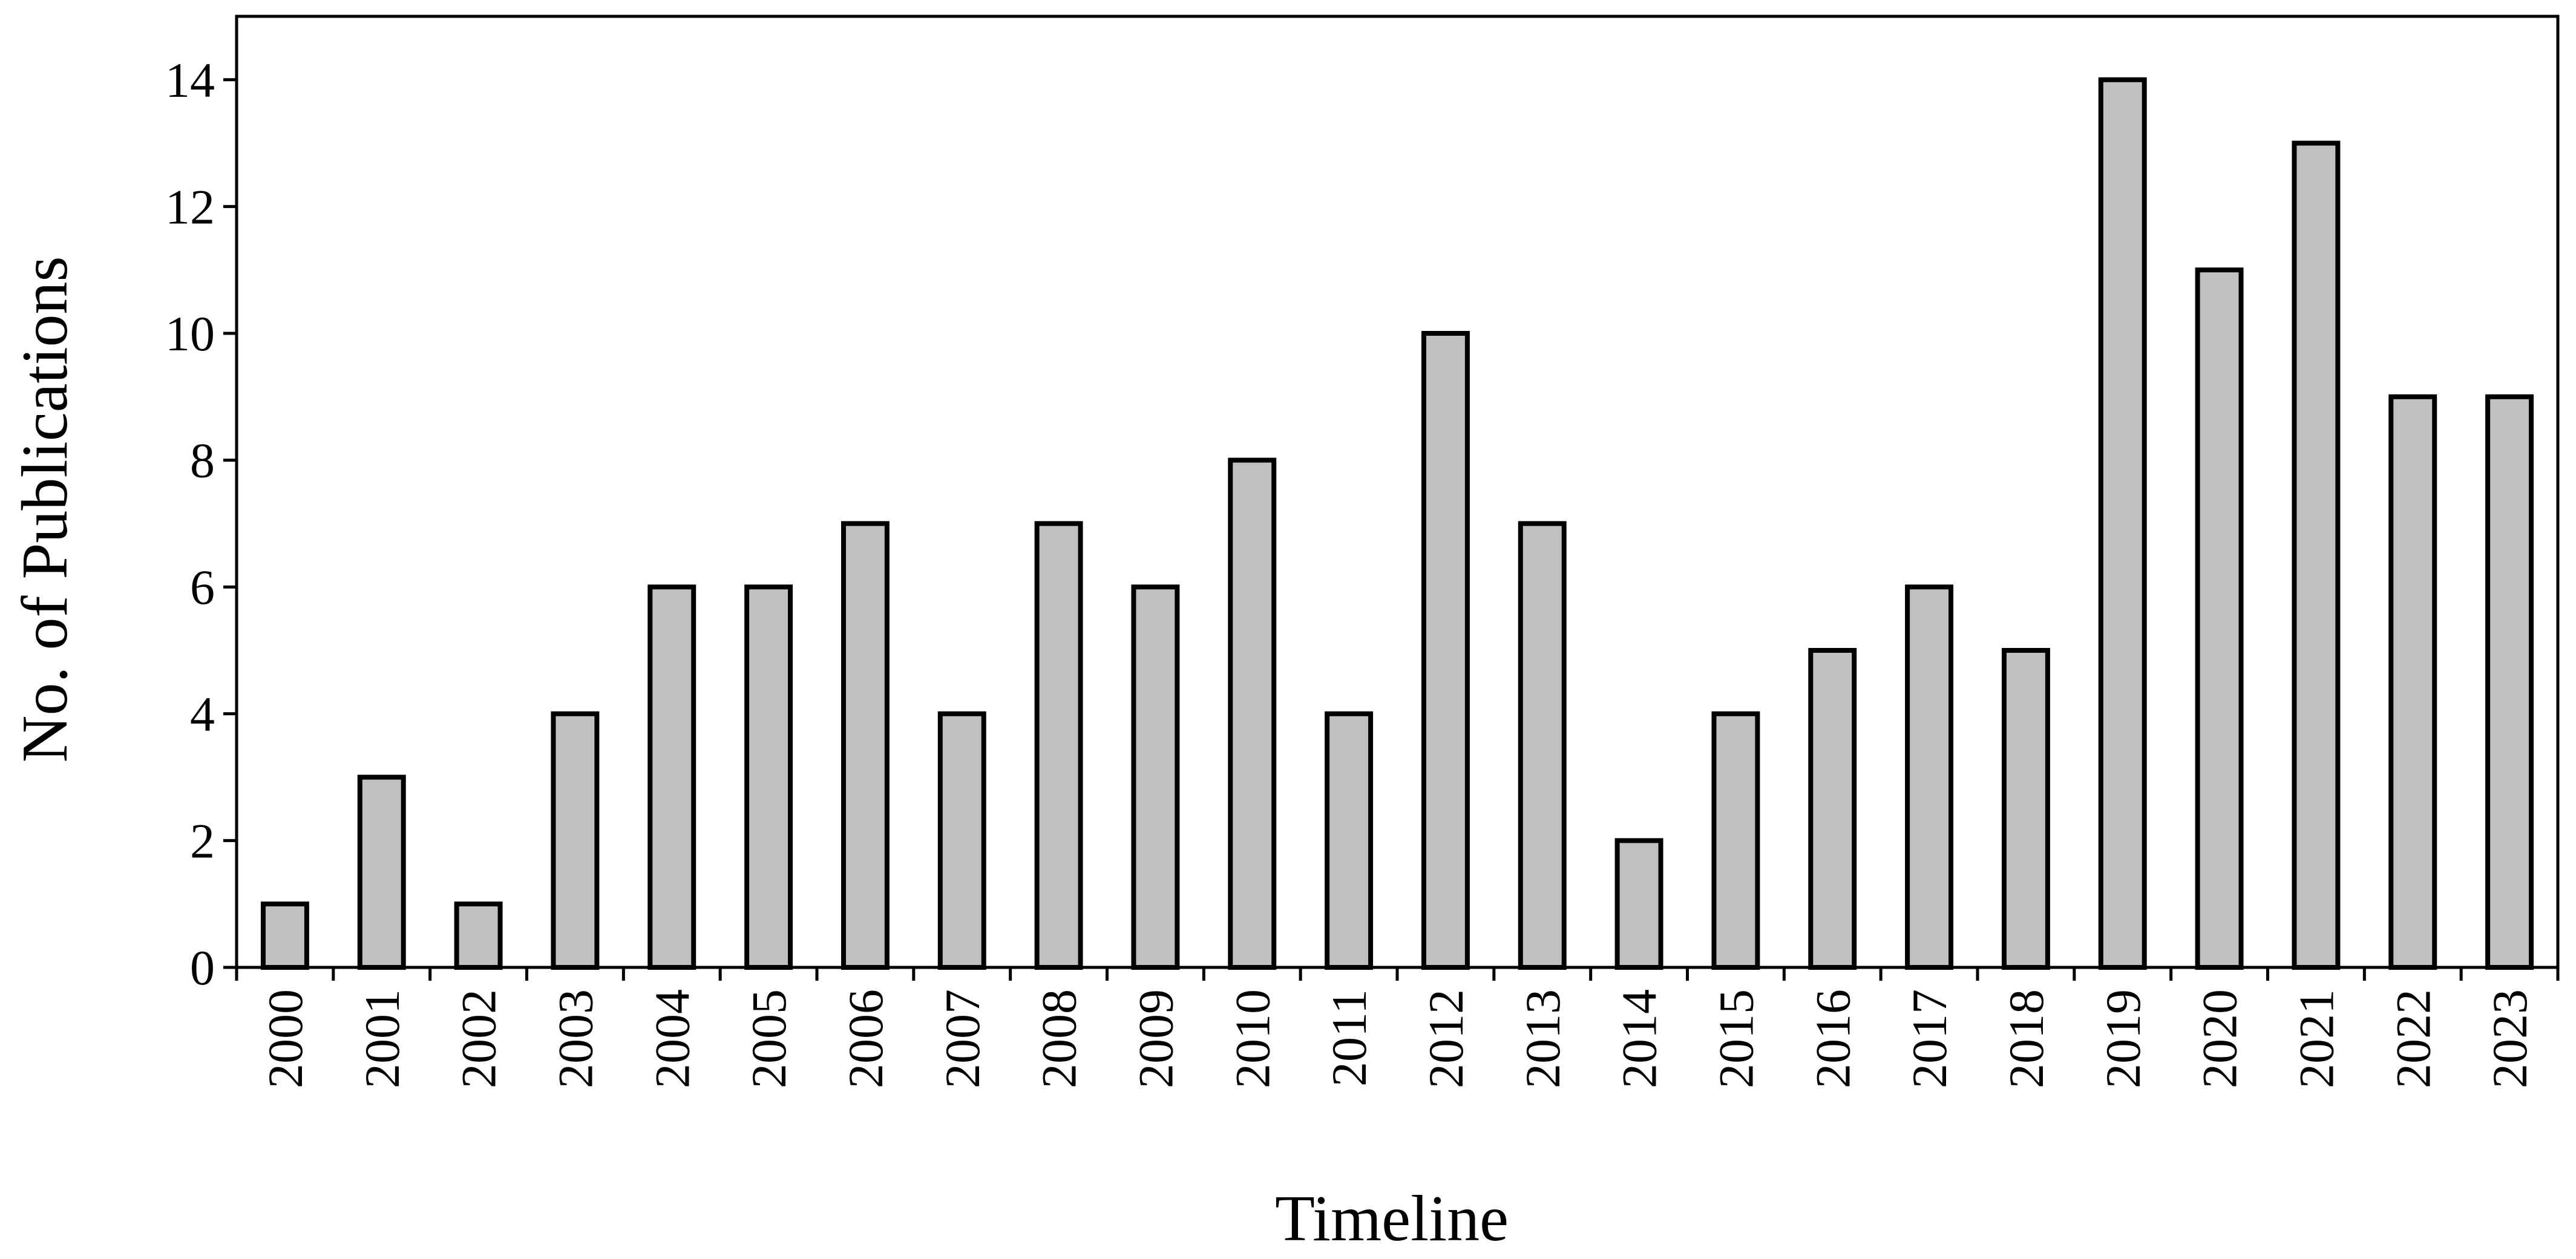 This screenshot has width=2576, height=1259. Describe the element at coordinates (1929, 1038) in the screenshot. I see `x-tick-label: 2017` at that location.